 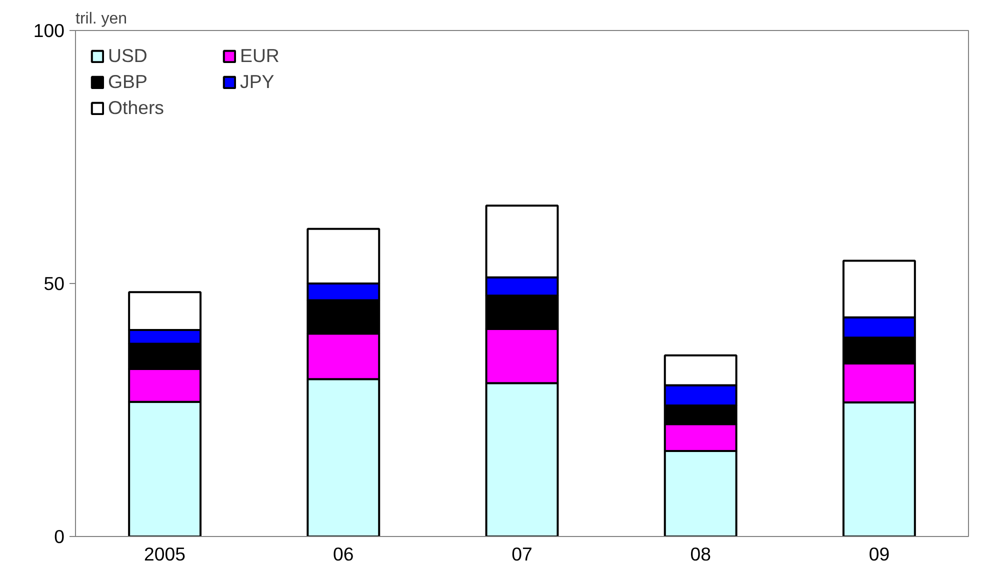 I want to click on x-tick-label: 07, so click(x=522, y=554).